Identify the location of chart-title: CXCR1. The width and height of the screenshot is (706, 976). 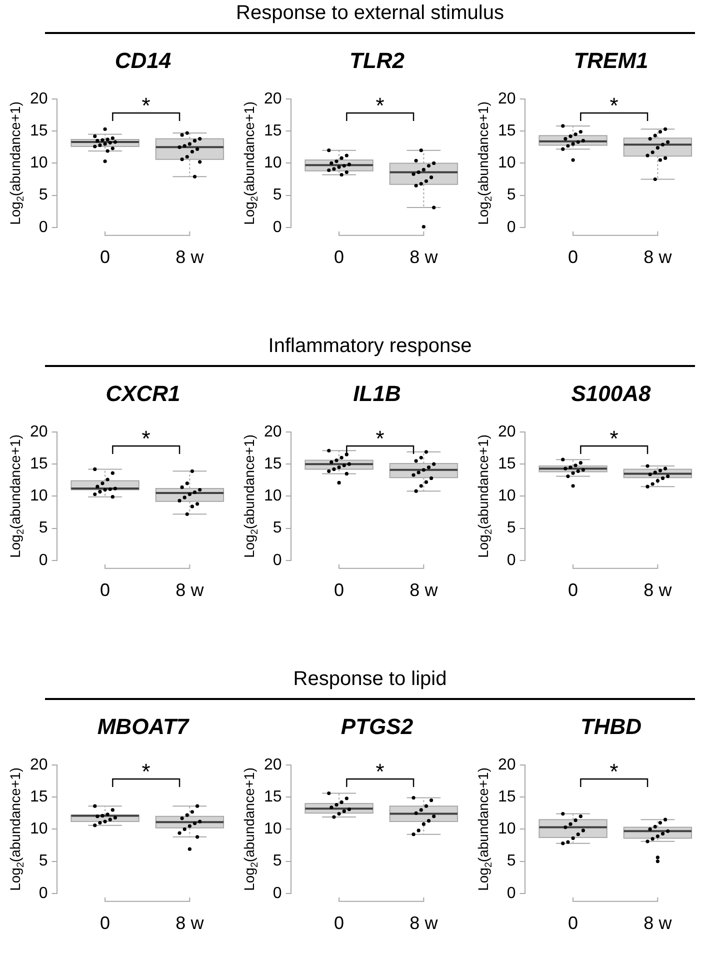
(143, 394).